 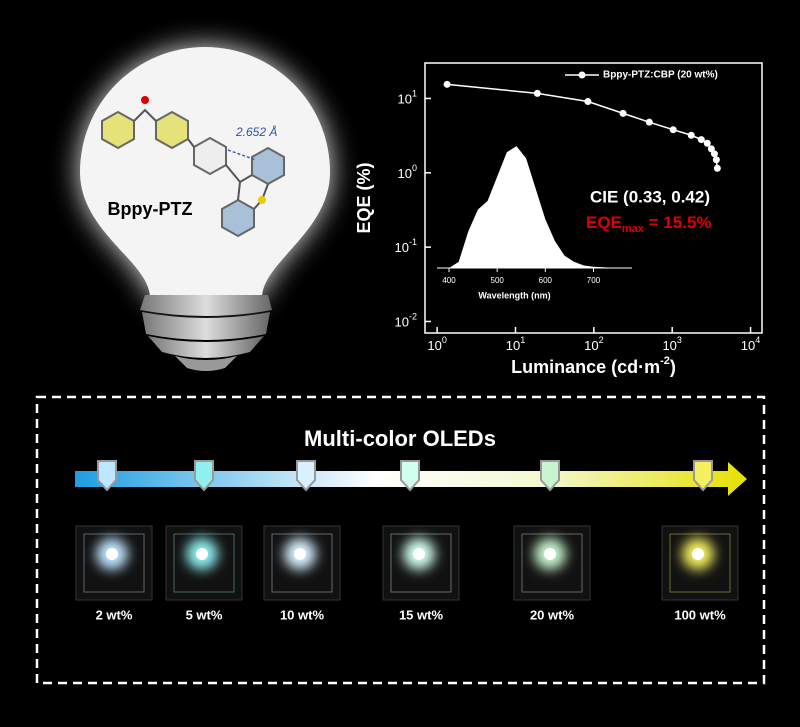 I want to click on sample-label: 10 wt%, so click(x=302, y=614).